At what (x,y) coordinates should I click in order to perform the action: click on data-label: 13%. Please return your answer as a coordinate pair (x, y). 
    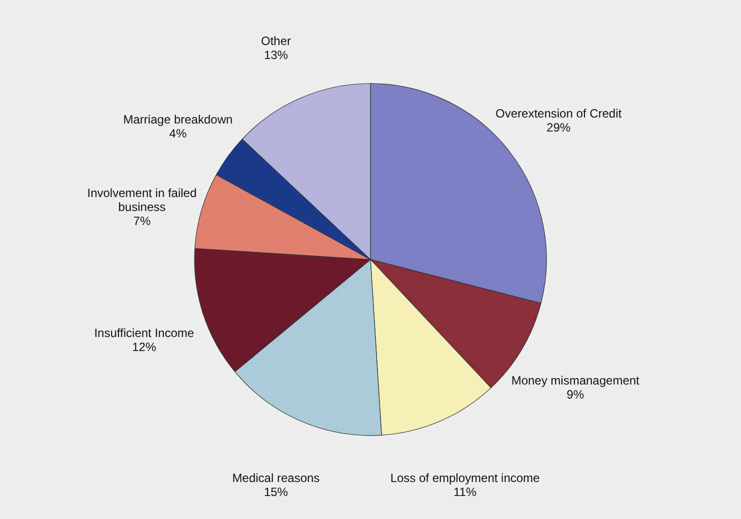
    Looking at the image, I should click on (276, 55).